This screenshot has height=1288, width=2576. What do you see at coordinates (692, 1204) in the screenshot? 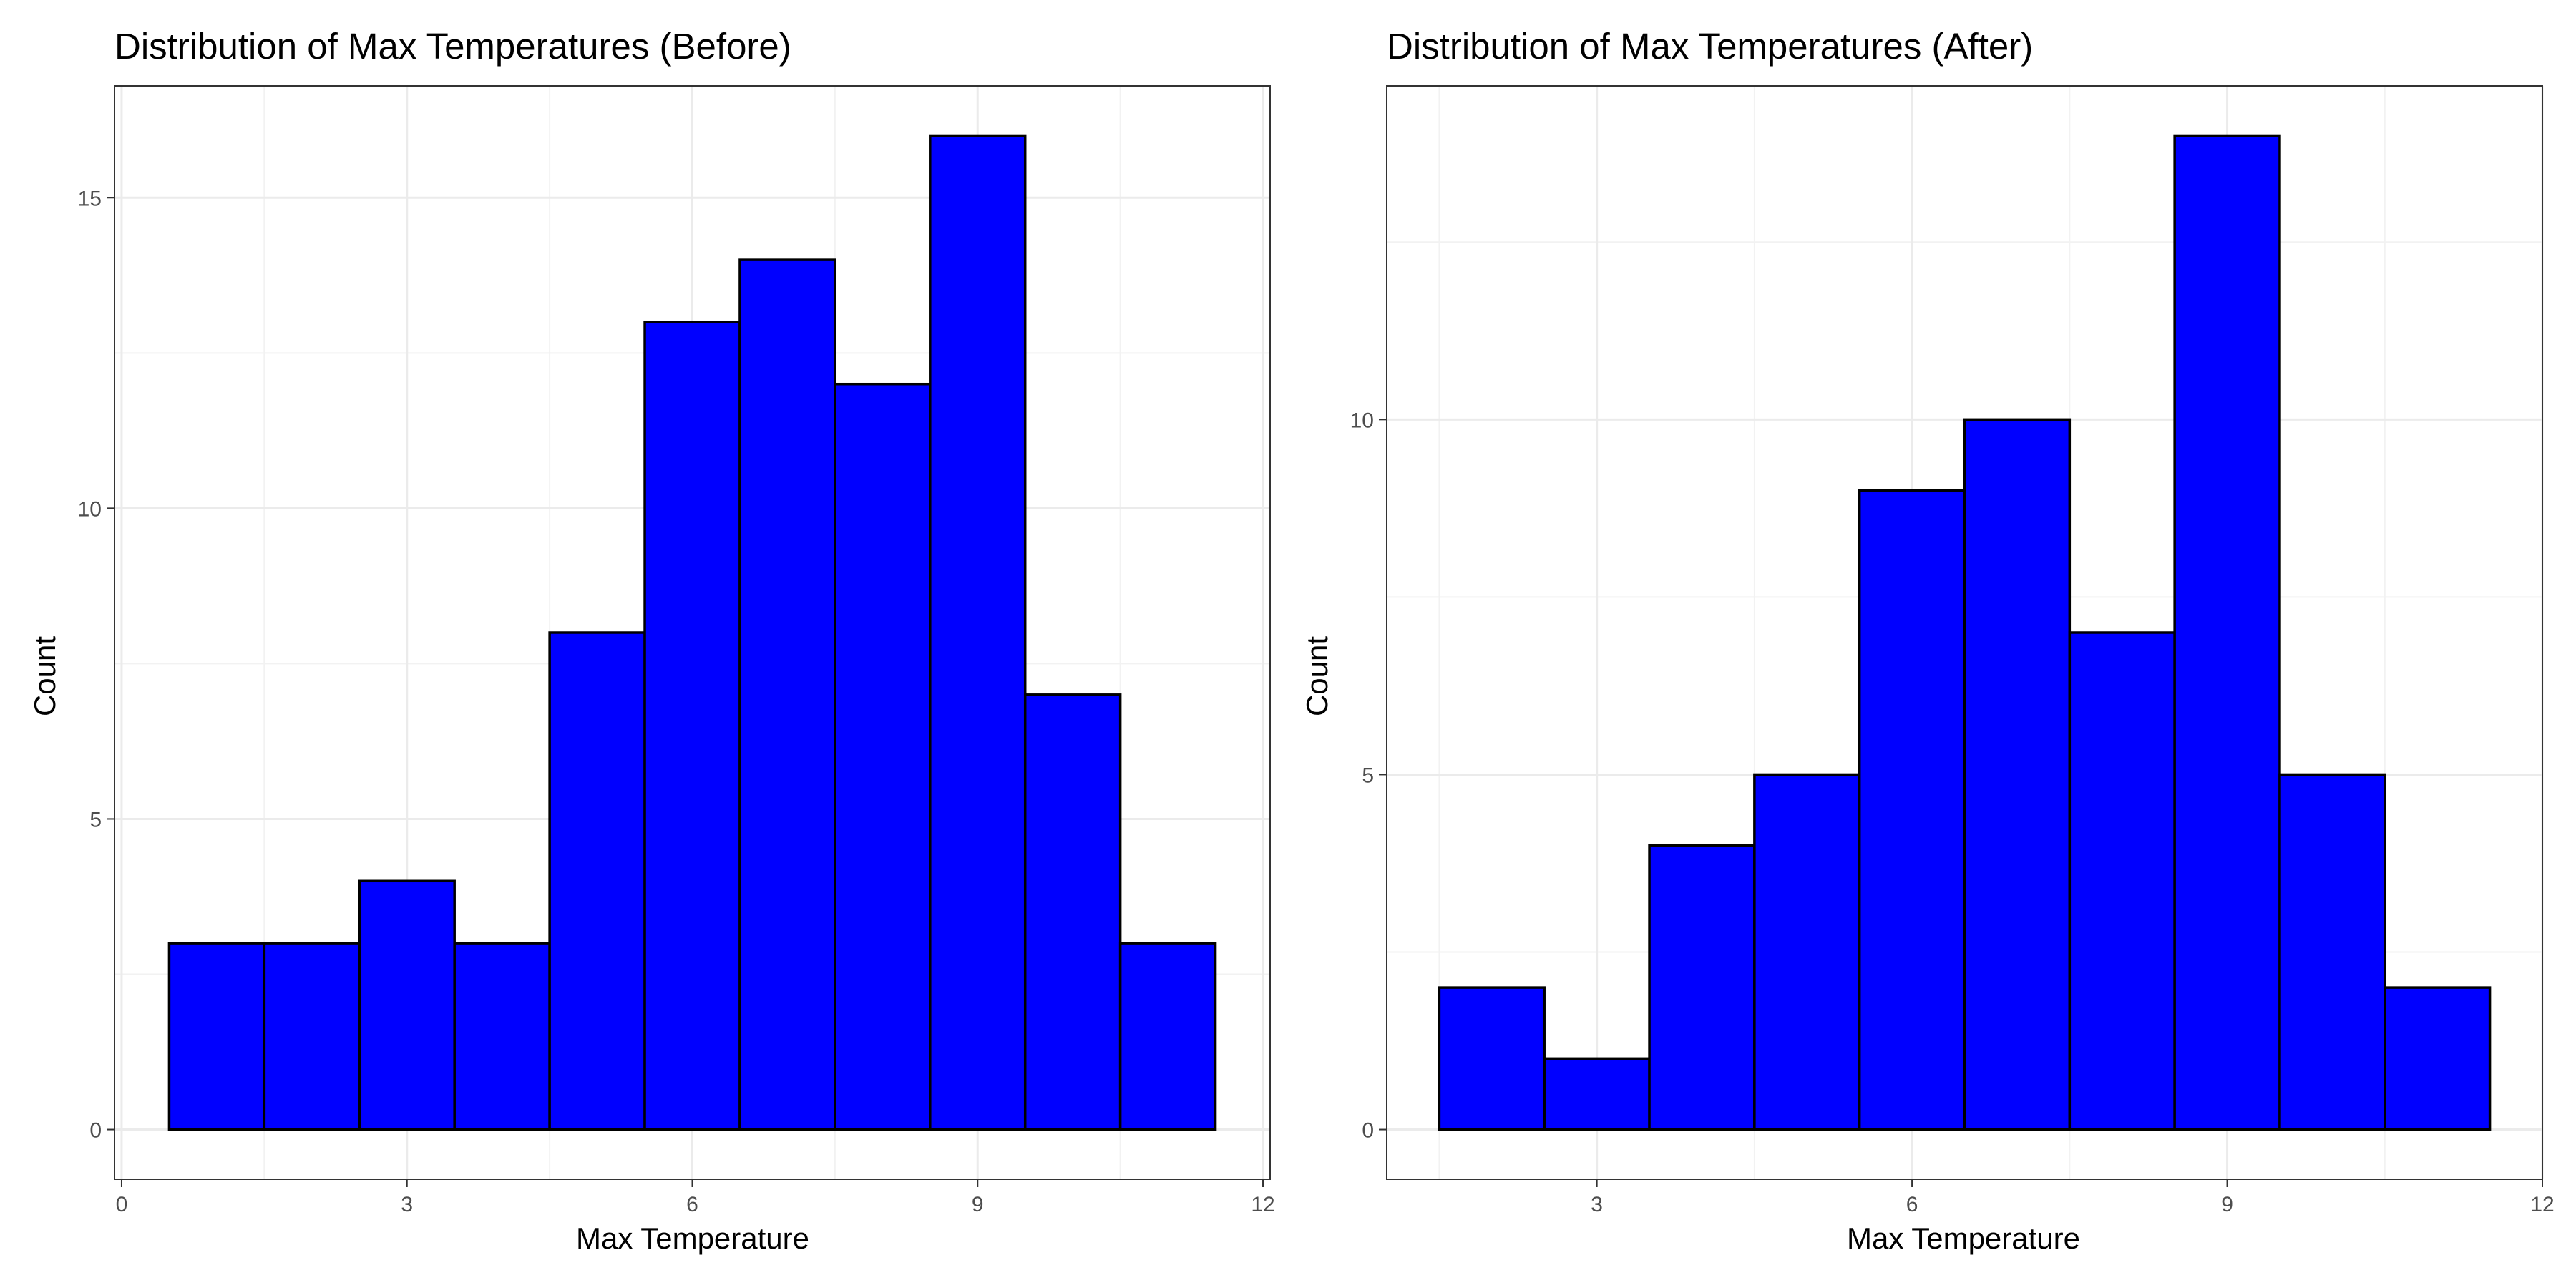
I see `before-x-tick-label-2: 6` at bounding box center [692, 1204].